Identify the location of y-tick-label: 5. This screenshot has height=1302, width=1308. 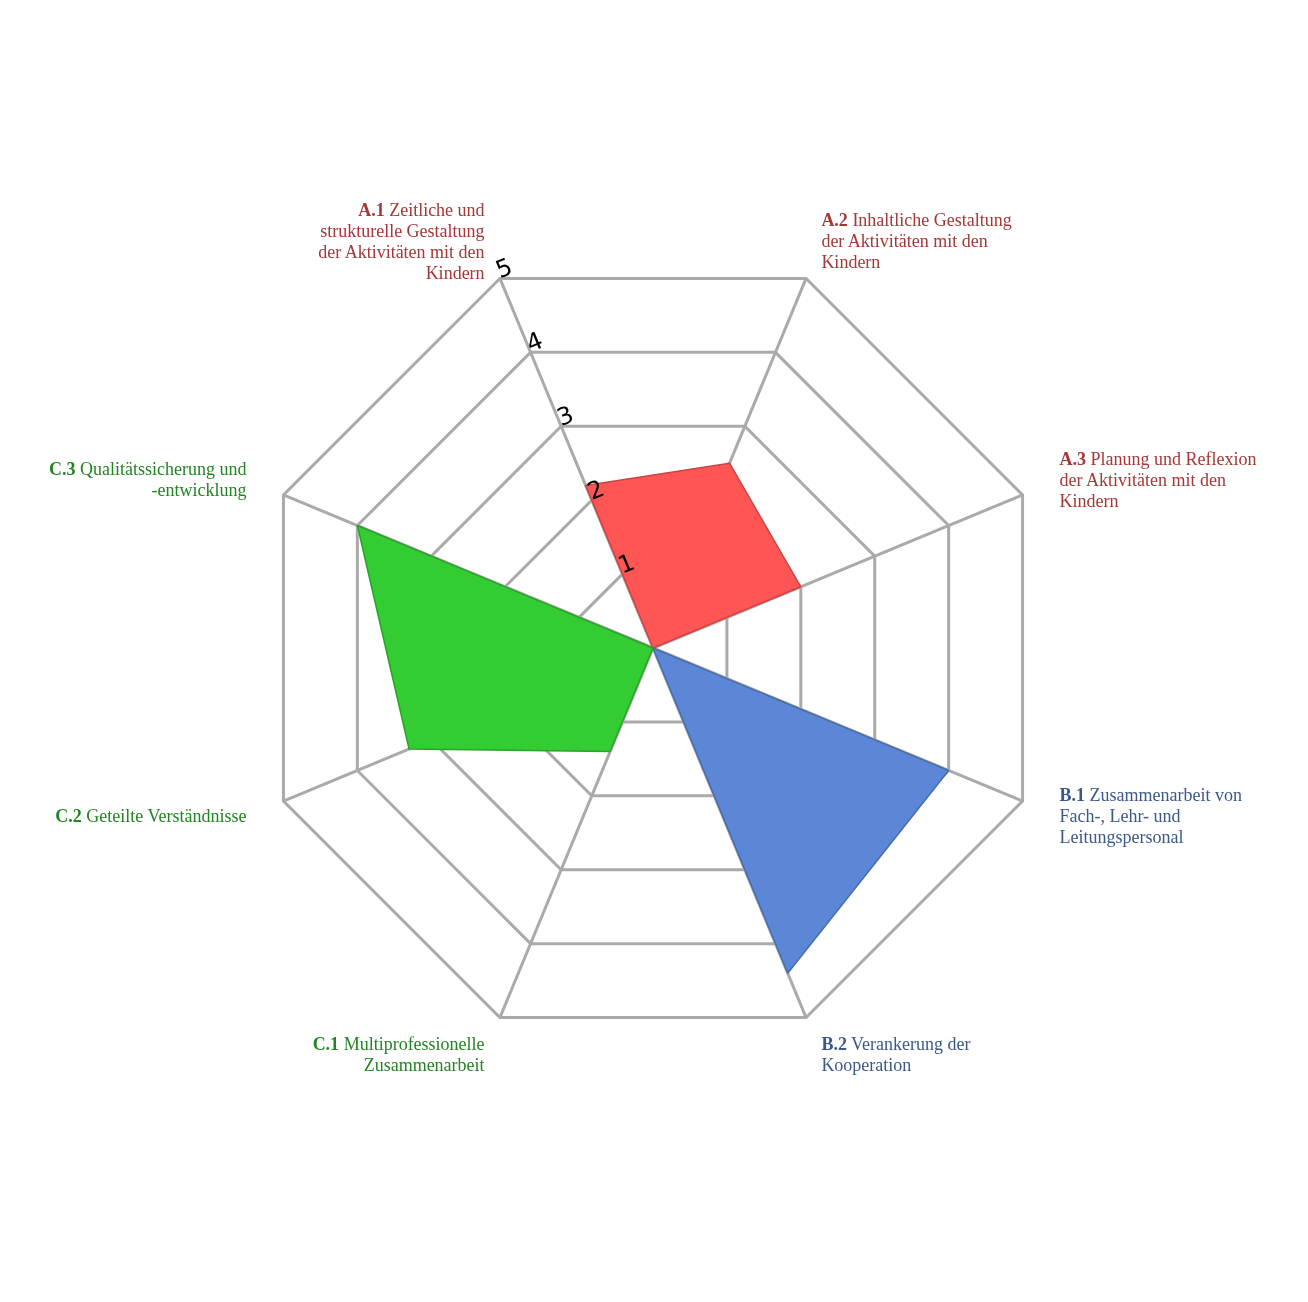
(504, 268).